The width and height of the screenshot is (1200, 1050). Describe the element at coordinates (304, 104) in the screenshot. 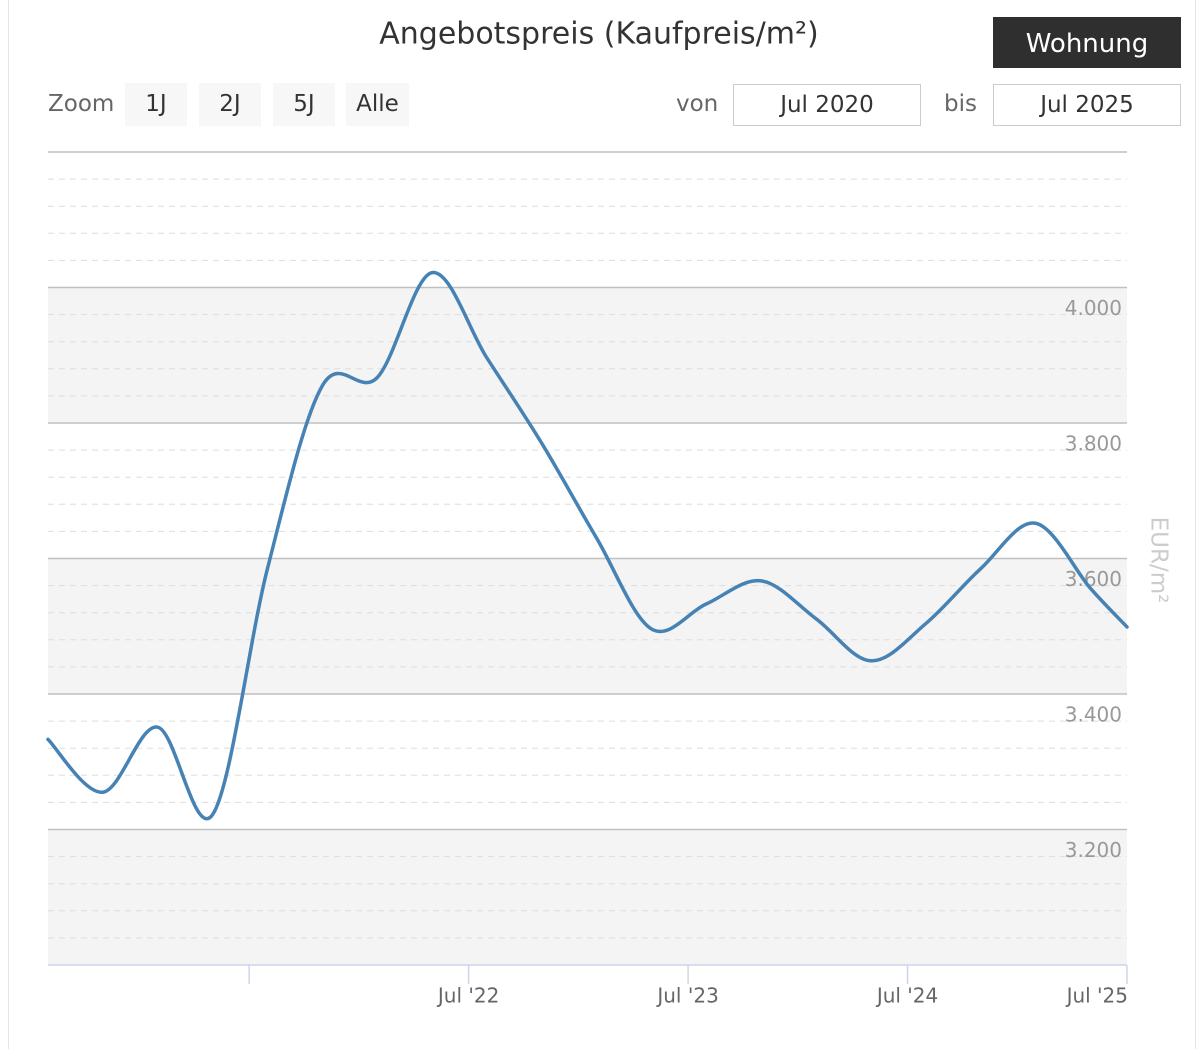

I see `zoom-button: 5J` at that location.